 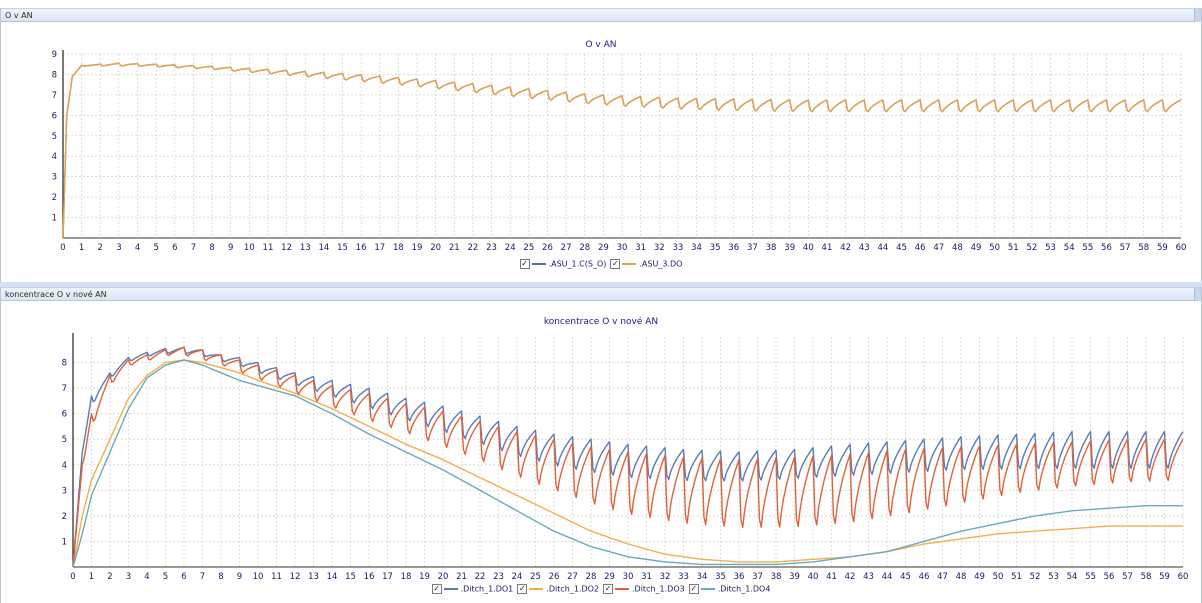 I want to click on x-tick-label: 25, so click(x=535, y=577).